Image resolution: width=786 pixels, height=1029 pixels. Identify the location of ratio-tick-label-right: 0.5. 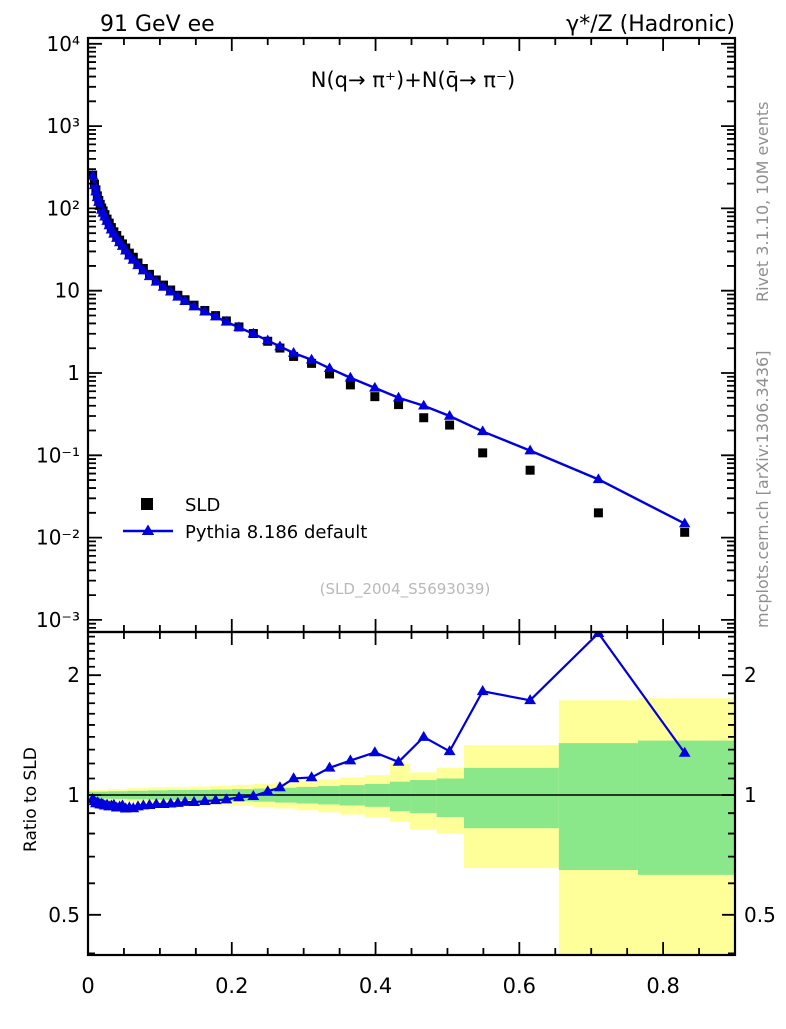
(760, 915).